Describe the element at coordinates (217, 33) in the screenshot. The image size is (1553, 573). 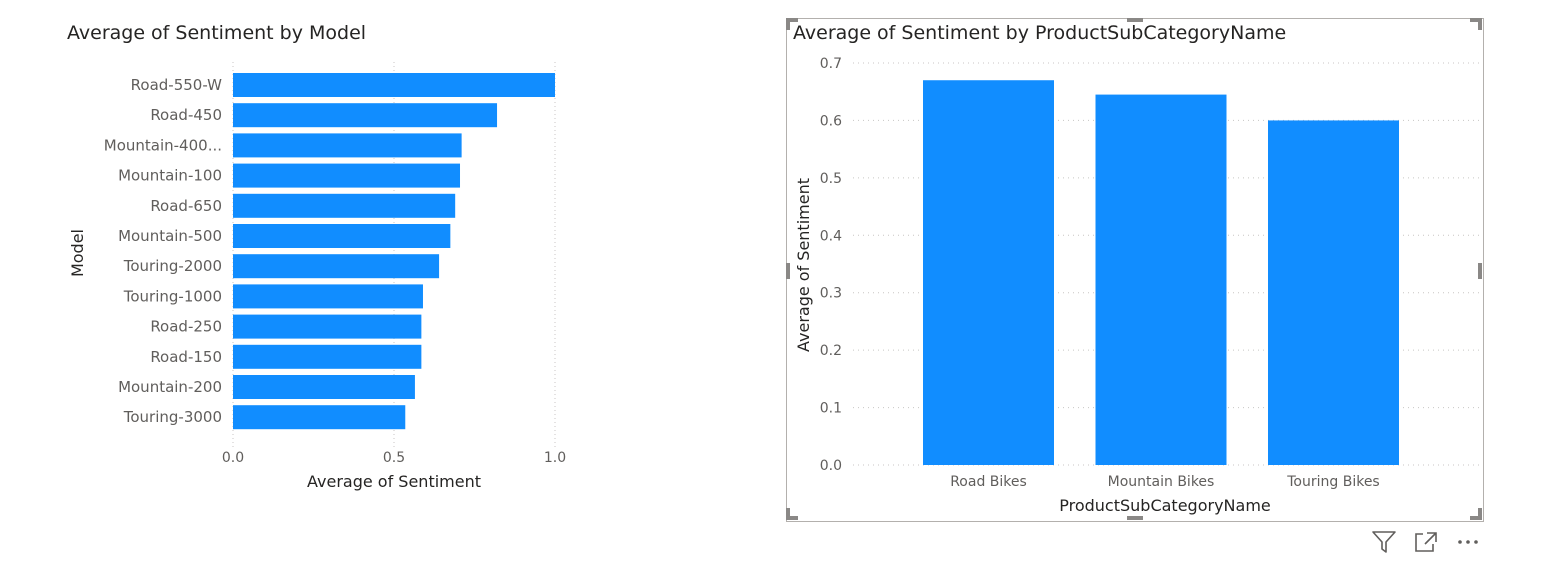
I see `chart-title: Average of Sentiment by Model` at that location.